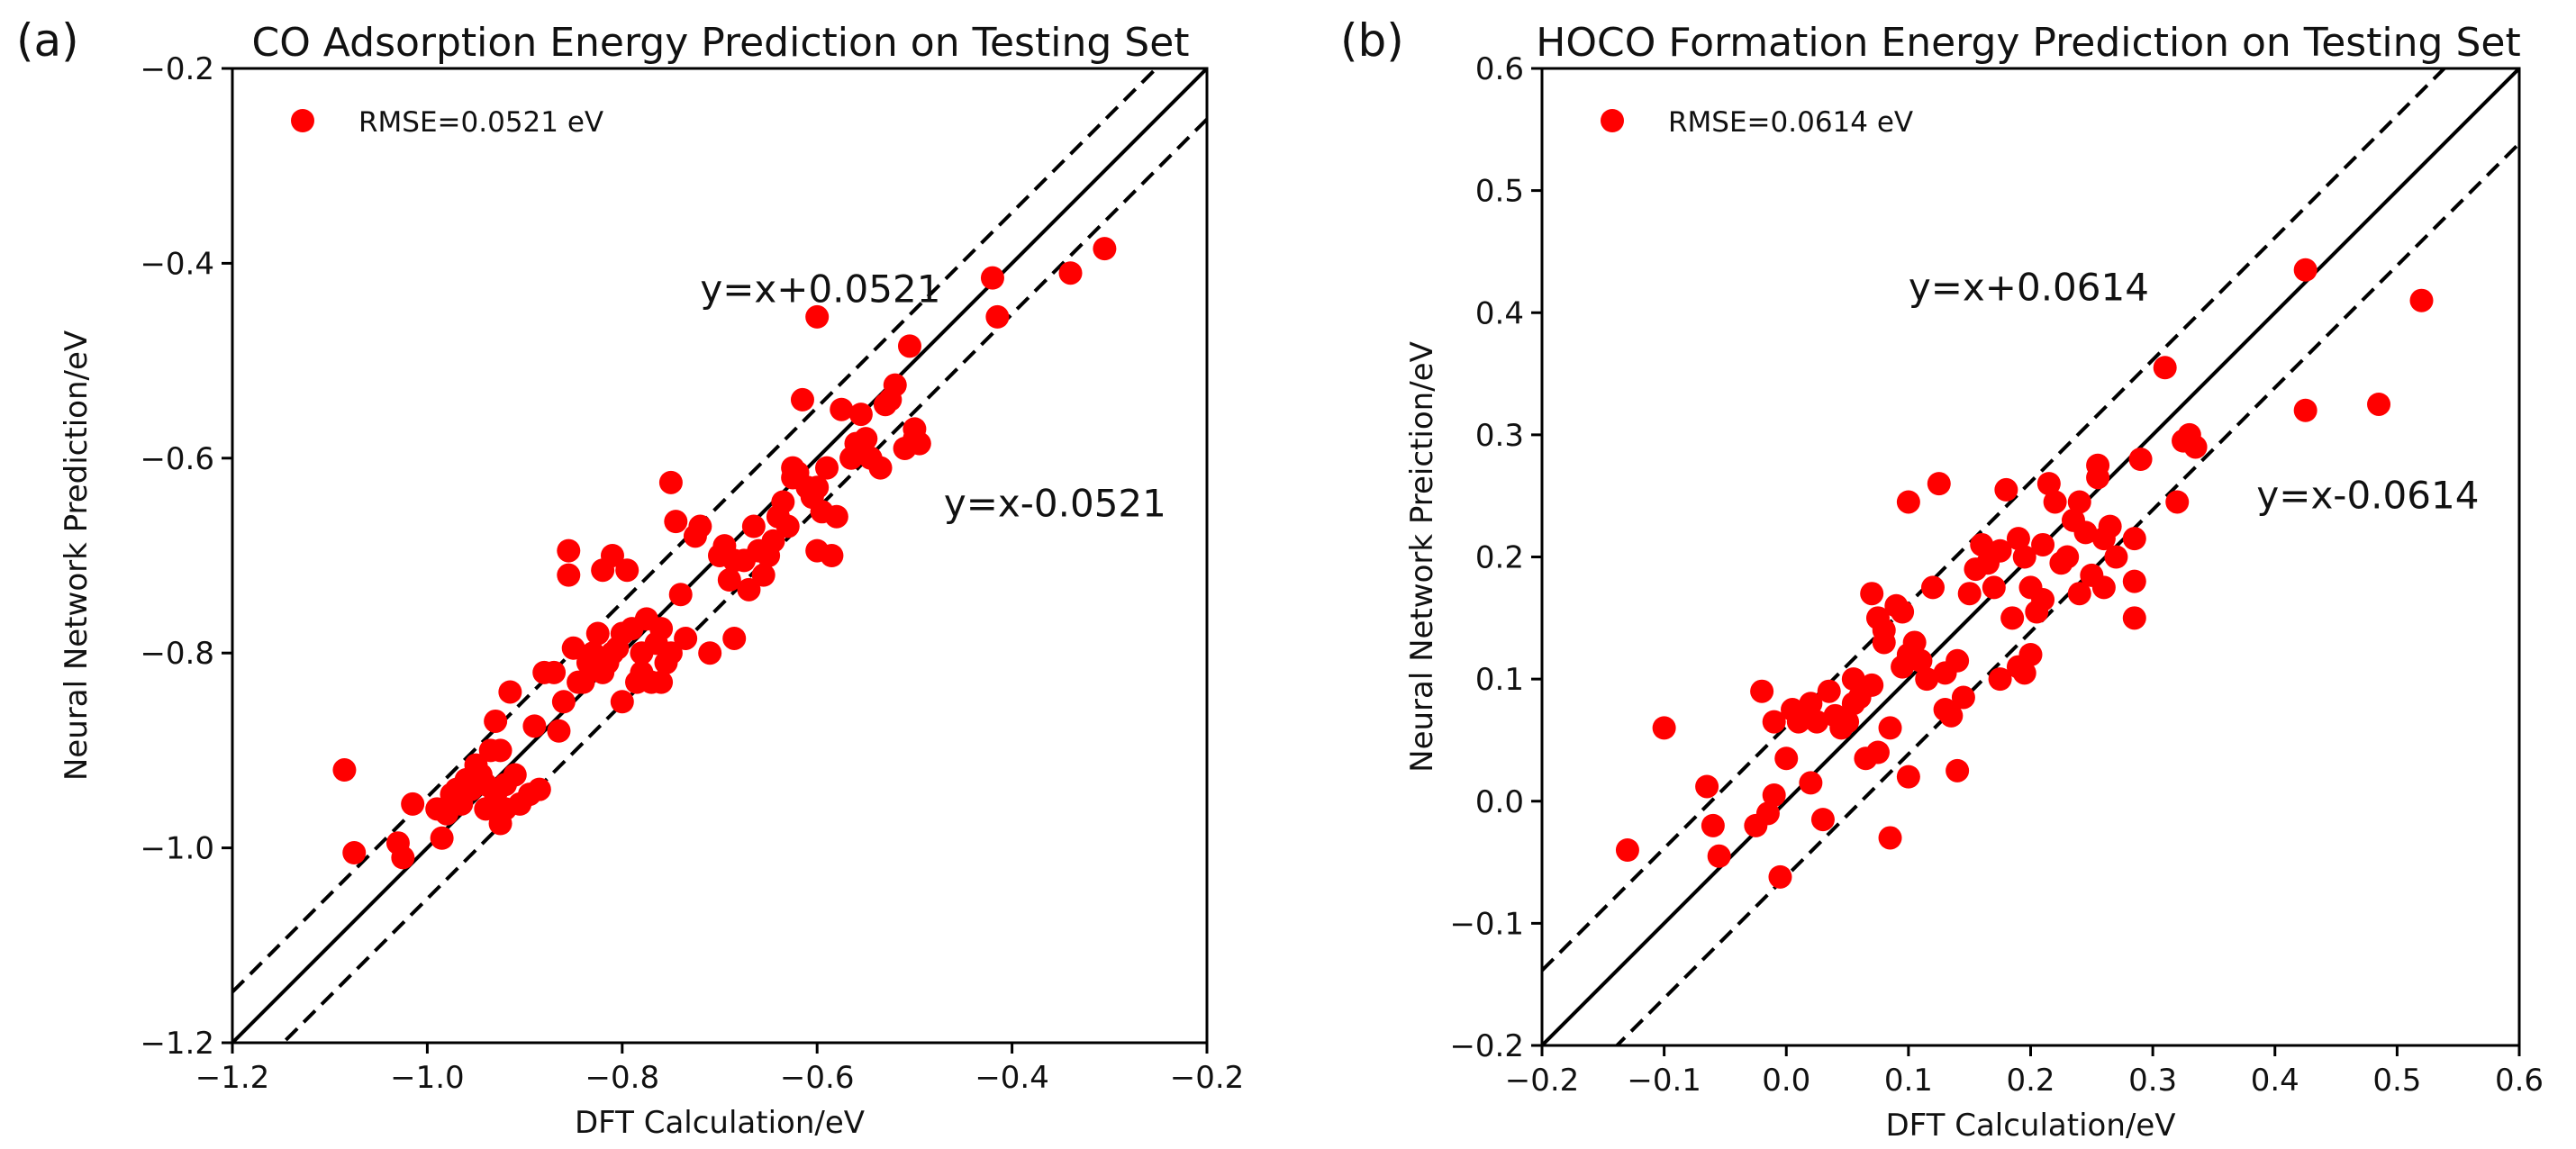 This screenshot has height=1149, width=2576. What do you see at coordinates (820, 289) in the screenshot?
I see `line-annotation: y=x+0.0521` at bounding box center [820, 289].